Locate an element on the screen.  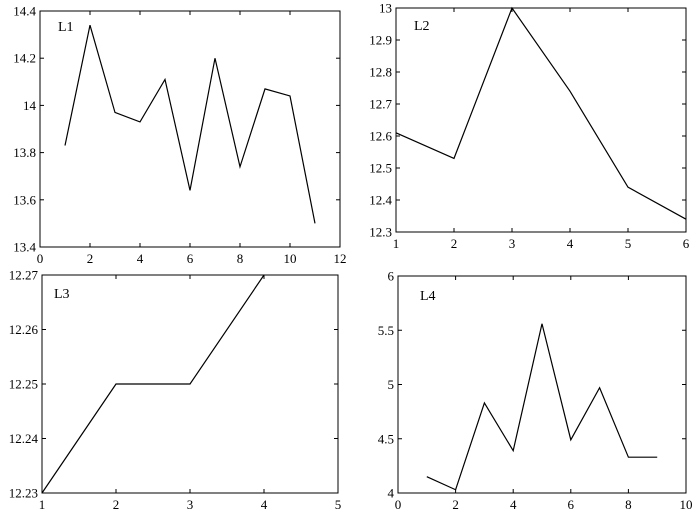
panel-2-xtick-label: 5 is located at coordinates (628, 243).